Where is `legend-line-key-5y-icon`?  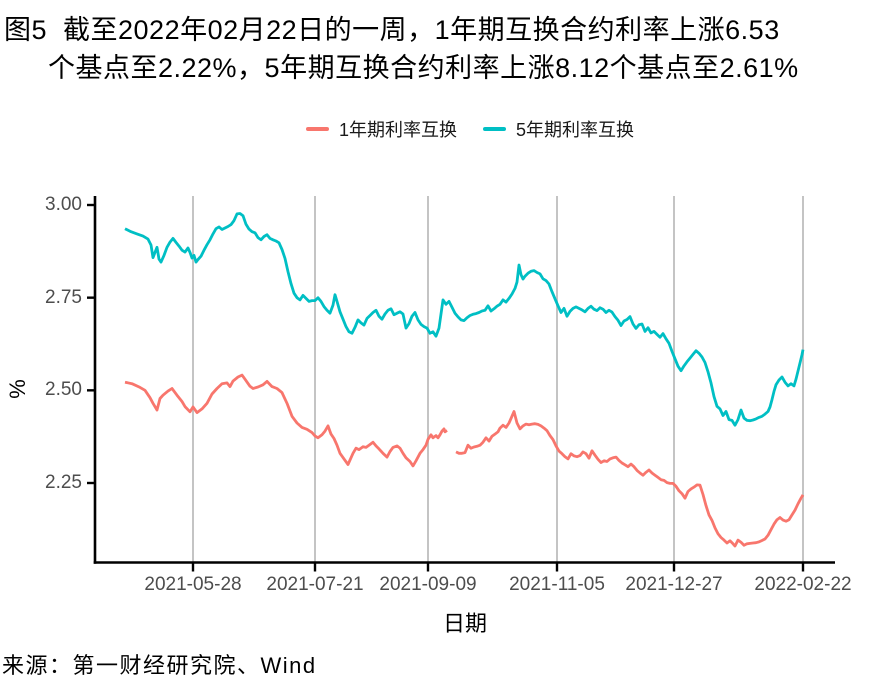
legend-line-key-5y-icon is located at coordinates (494, 129).